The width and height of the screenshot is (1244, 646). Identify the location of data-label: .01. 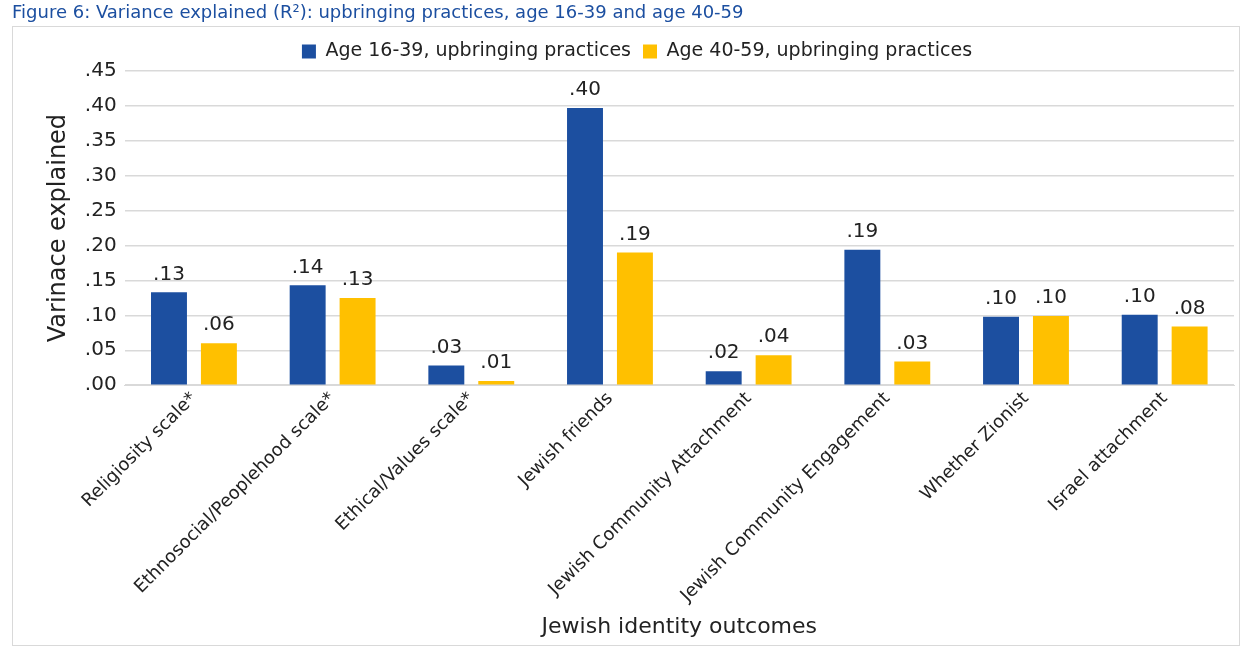
(496, 361).